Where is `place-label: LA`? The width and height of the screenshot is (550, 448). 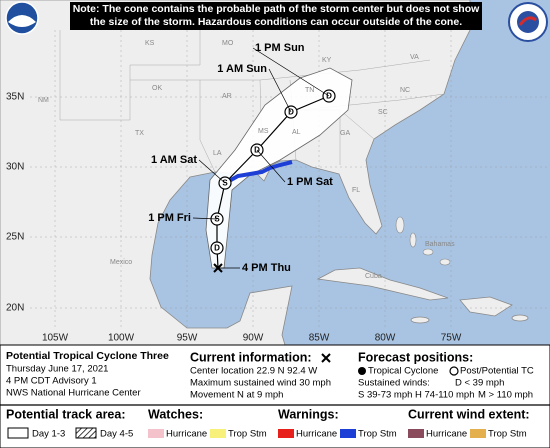
place-label: LA is located at coordinates (217, 153).